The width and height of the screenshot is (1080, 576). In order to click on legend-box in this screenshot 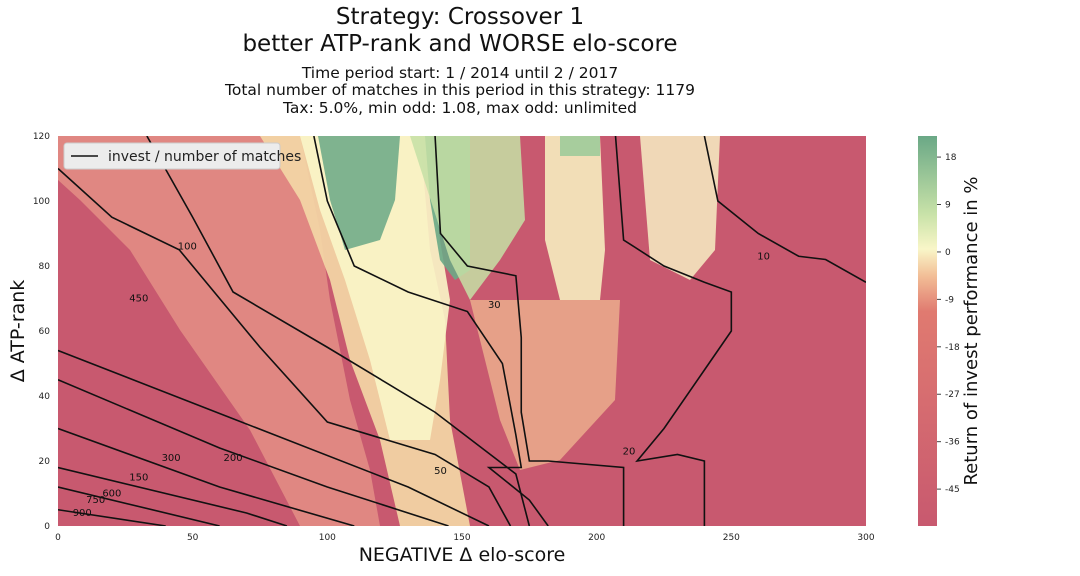, I will do `click(172, 156)`.